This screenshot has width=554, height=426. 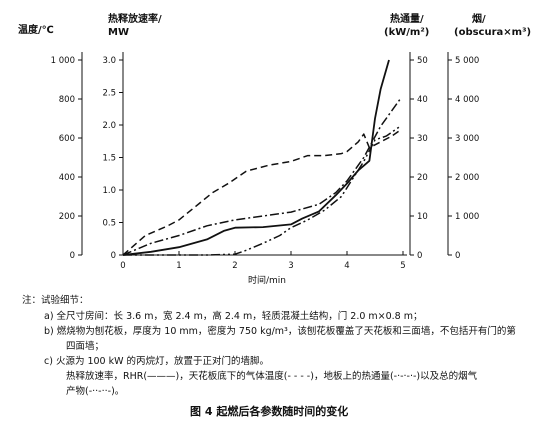 I want to click on heat_flux-tick-label: 10, so click(x=422, y=217).